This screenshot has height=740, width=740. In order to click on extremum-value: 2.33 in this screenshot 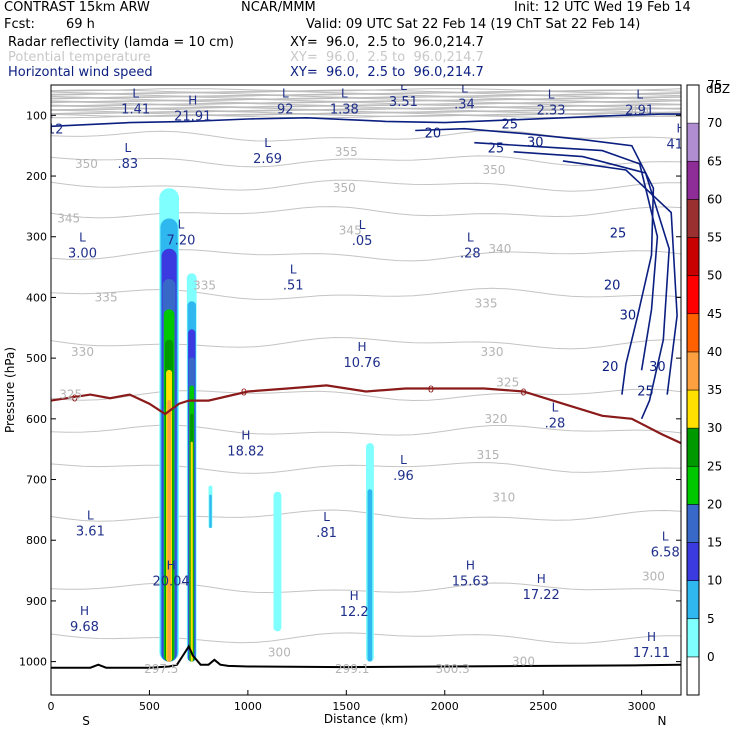, I will do `click(551, 110)`.